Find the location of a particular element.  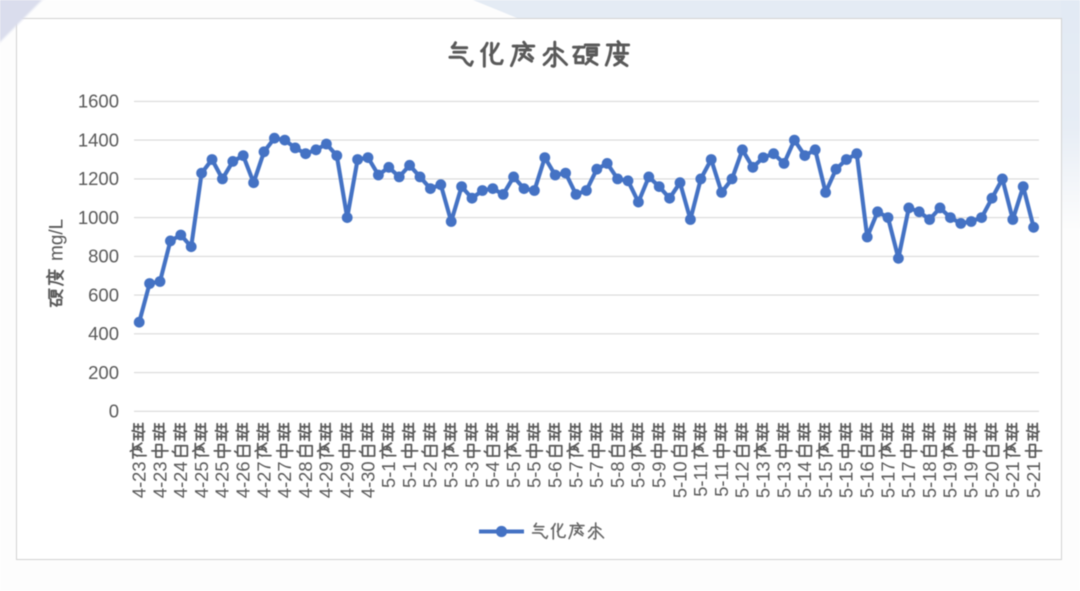

svg-text: 5-12 is located at coordinates (742, 480).